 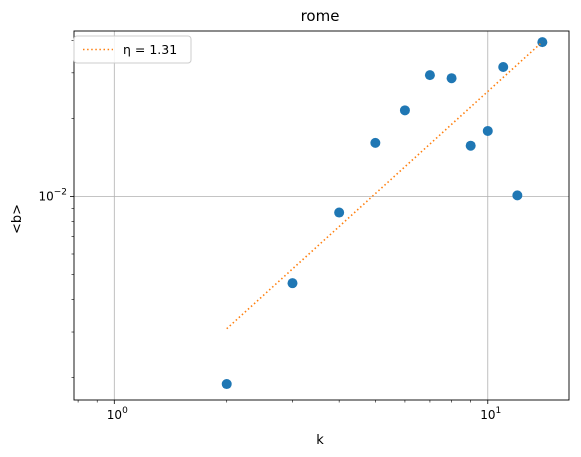 I want to click on legend: η = 1.31, so click(x=132, y=49).